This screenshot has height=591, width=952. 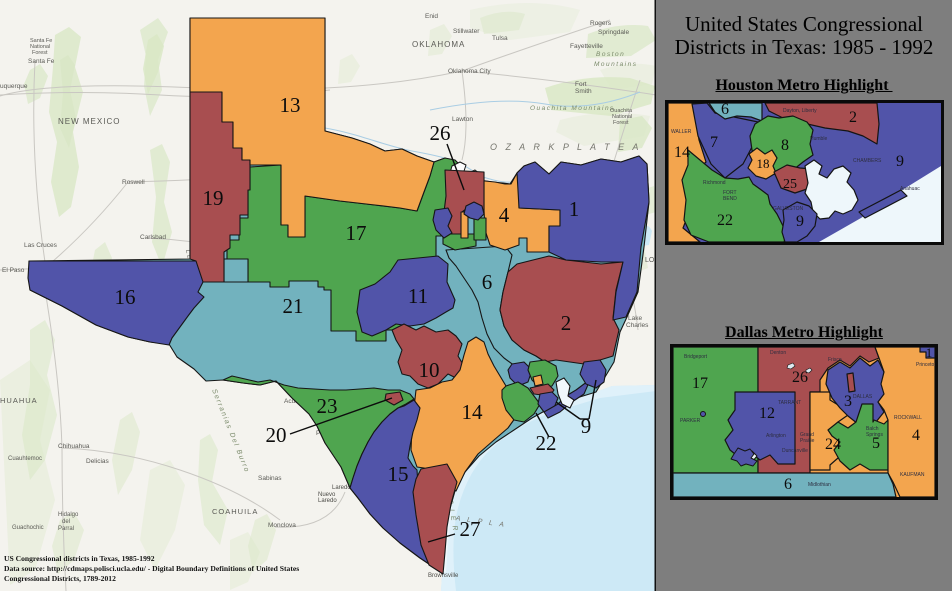 I want to click on svg-text: 13, so click(x=290, y=105).